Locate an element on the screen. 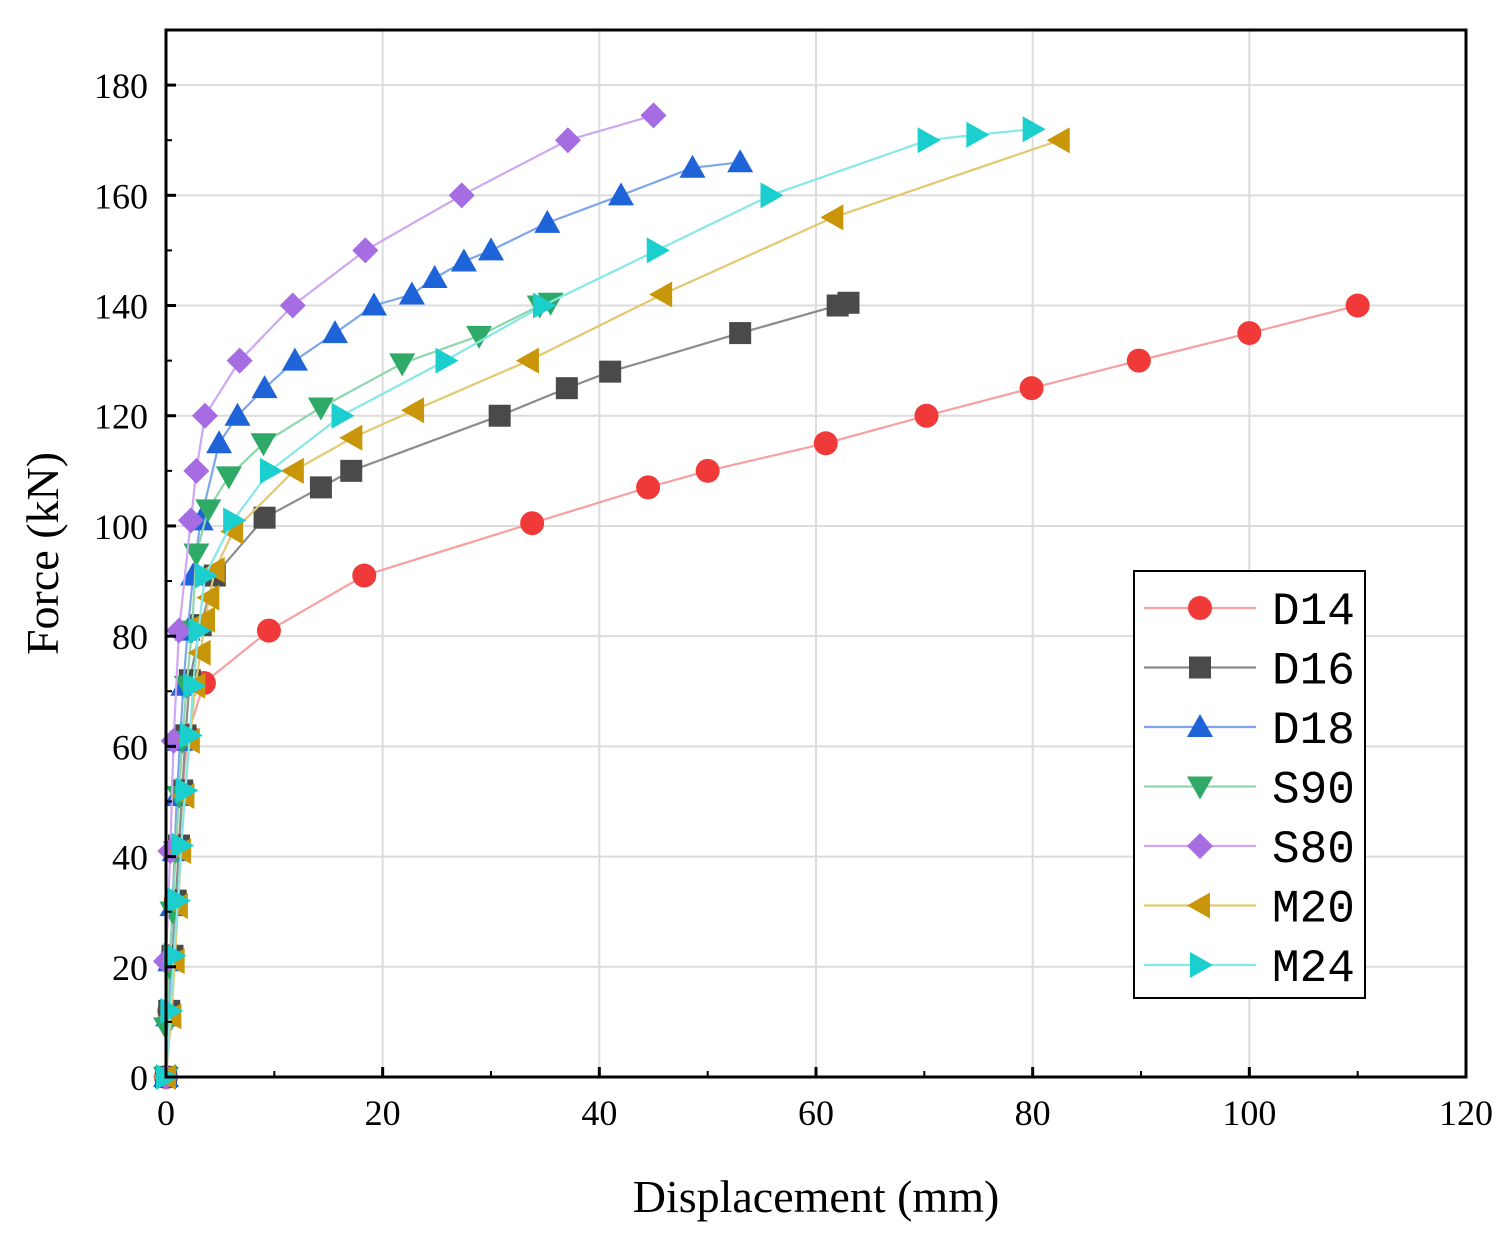 This screenshot has width=1512, height=1246. y-tick-label: 120 is located at coordinates (121, 417).